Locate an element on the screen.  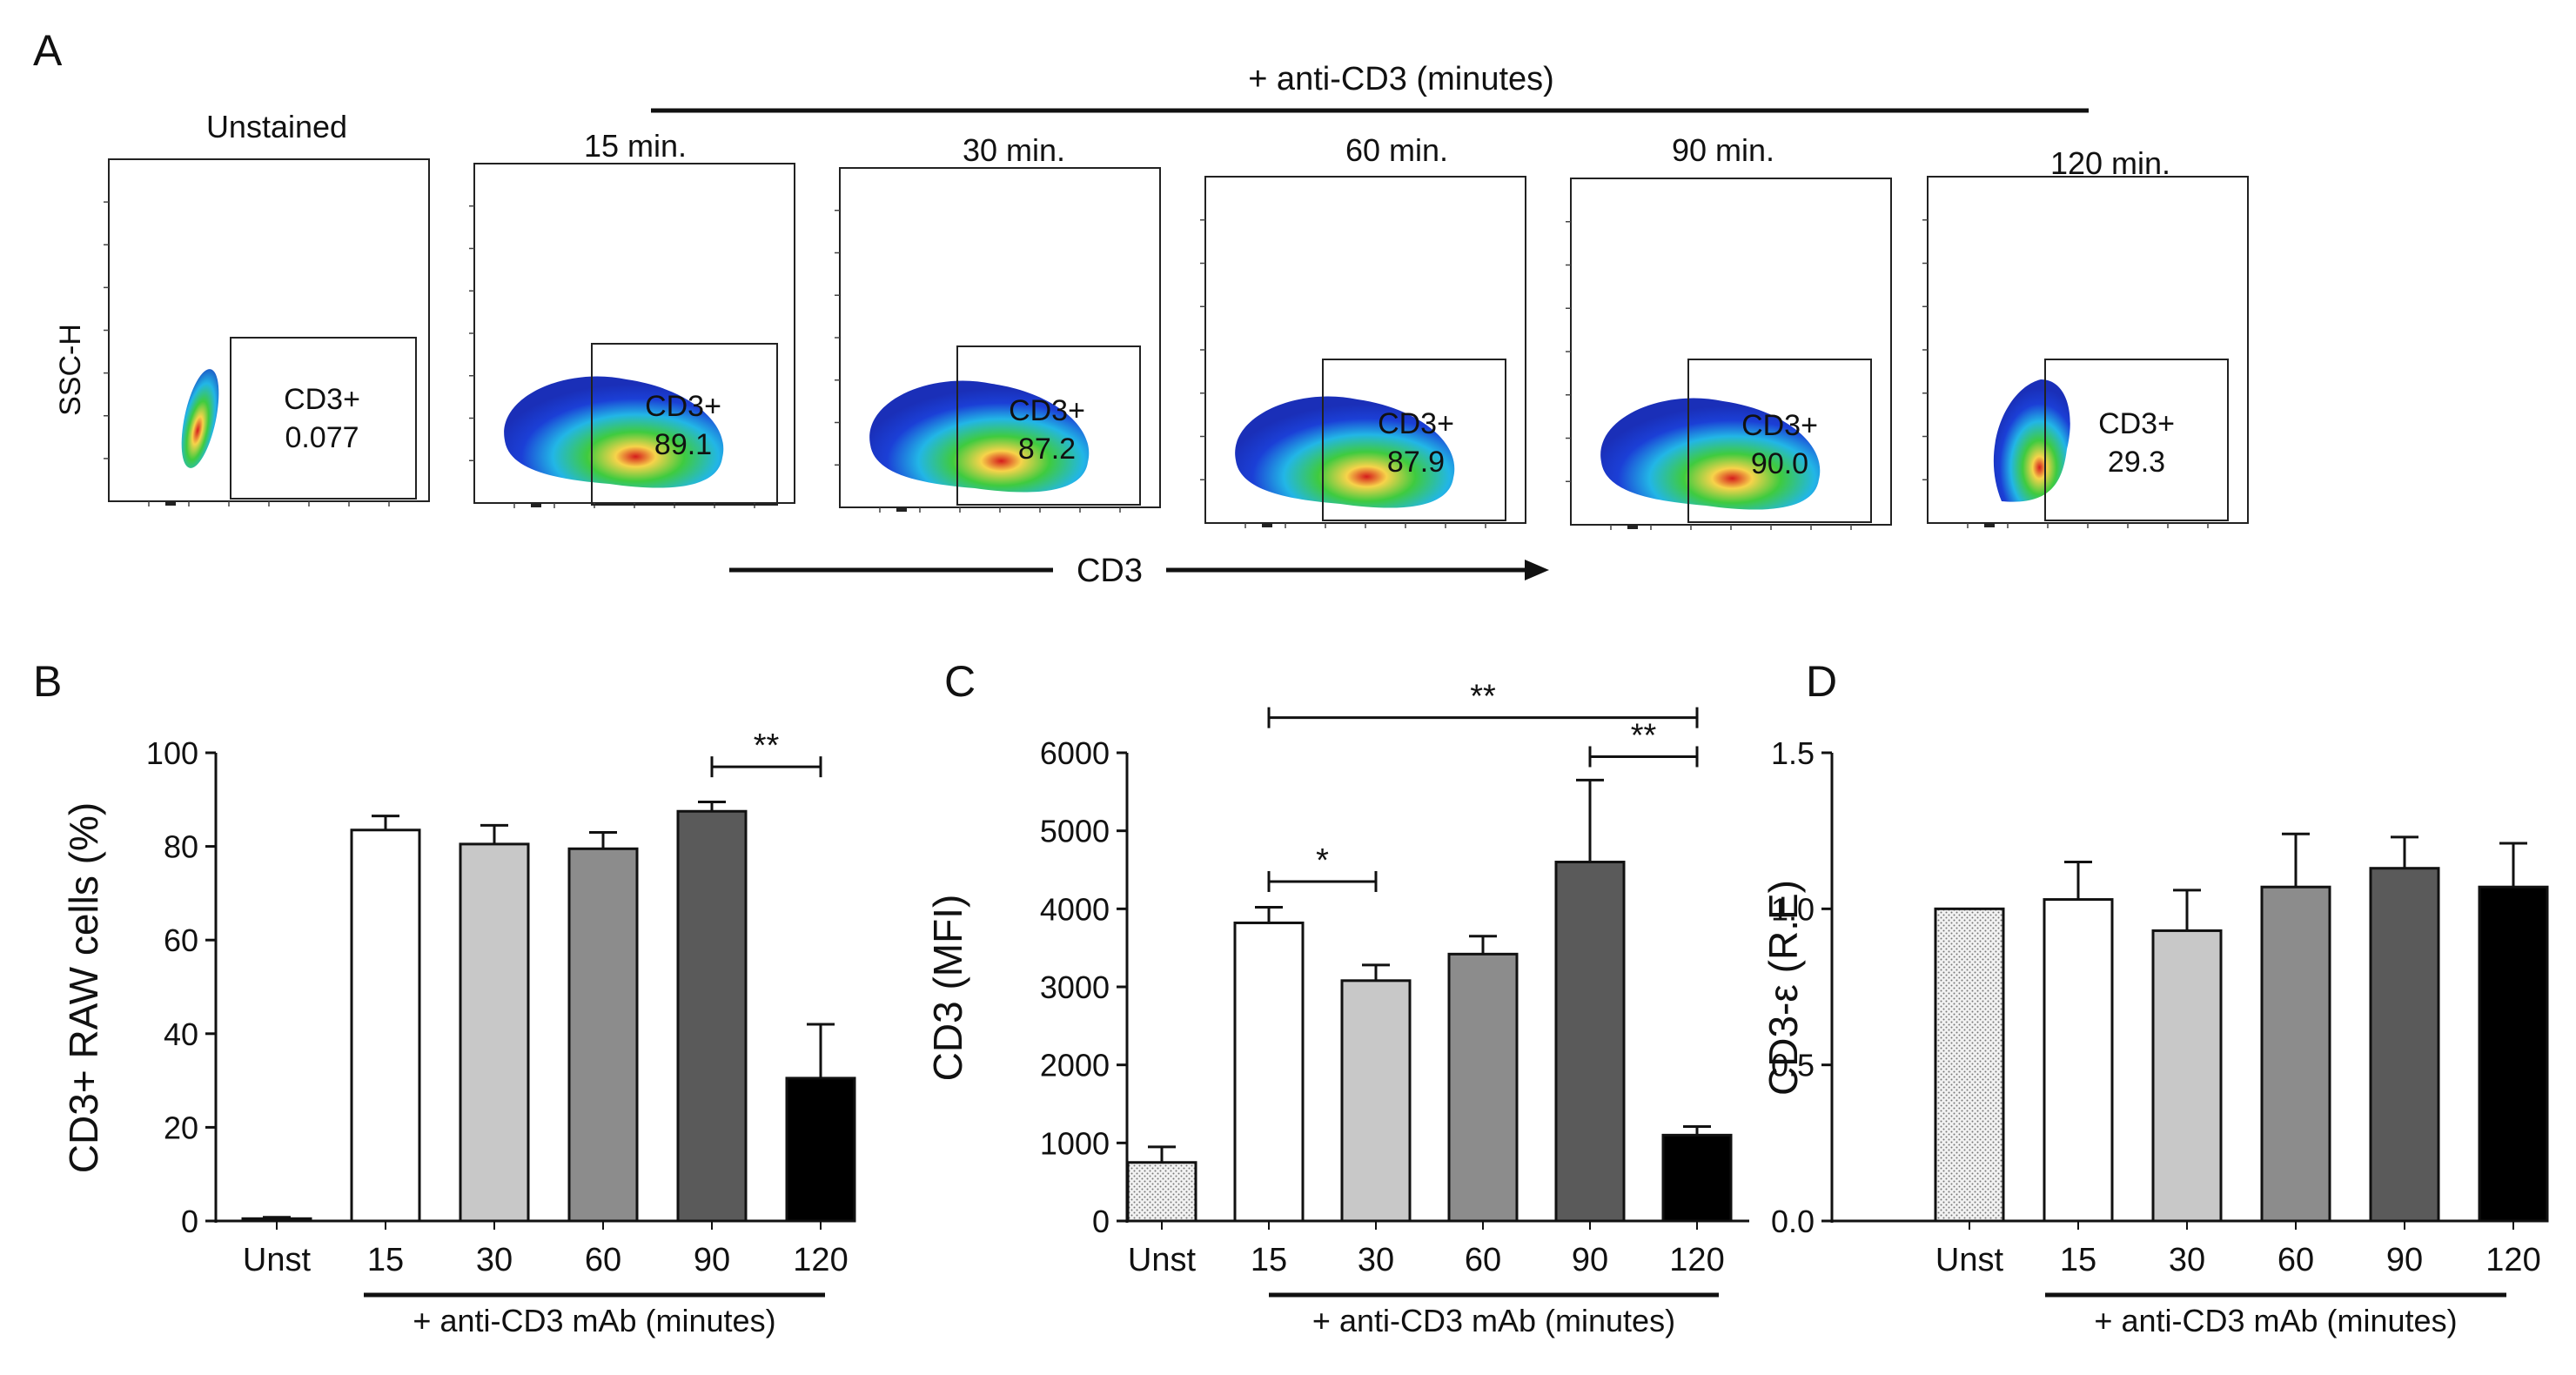
panel-letter: D is located at coordinates (1821, 681).